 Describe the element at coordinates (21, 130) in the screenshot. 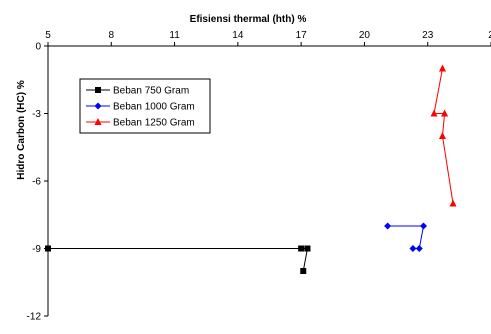

I see `y-axis-title: Hidro Carbon (HC) %` at that location.